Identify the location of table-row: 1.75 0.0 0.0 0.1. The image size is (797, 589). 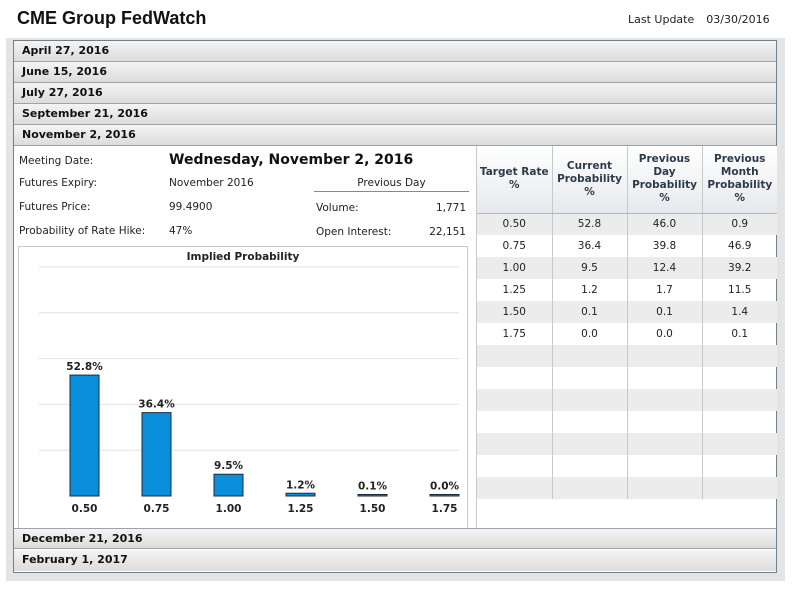
(627, 334).